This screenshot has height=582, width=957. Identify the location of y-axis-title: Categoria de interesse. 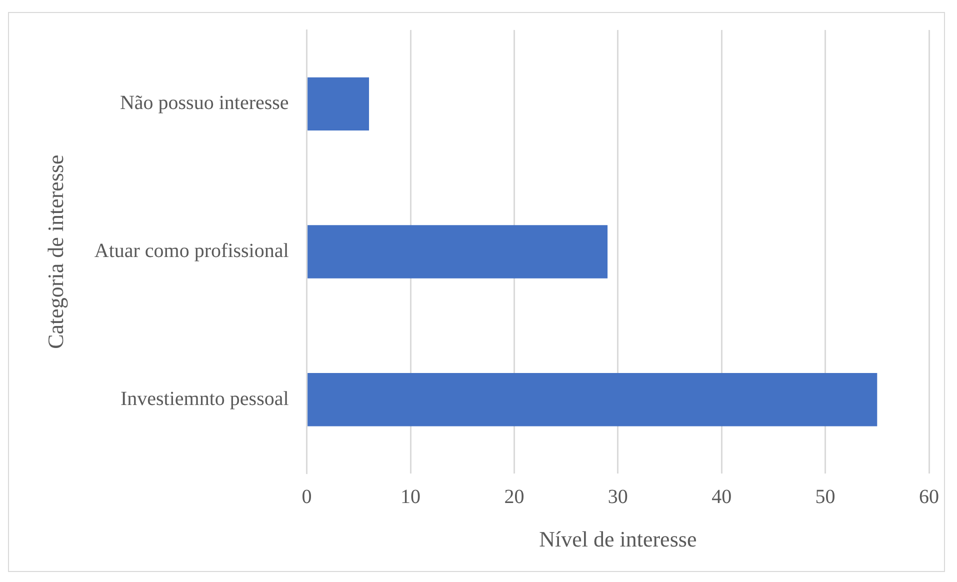
(55, 251).